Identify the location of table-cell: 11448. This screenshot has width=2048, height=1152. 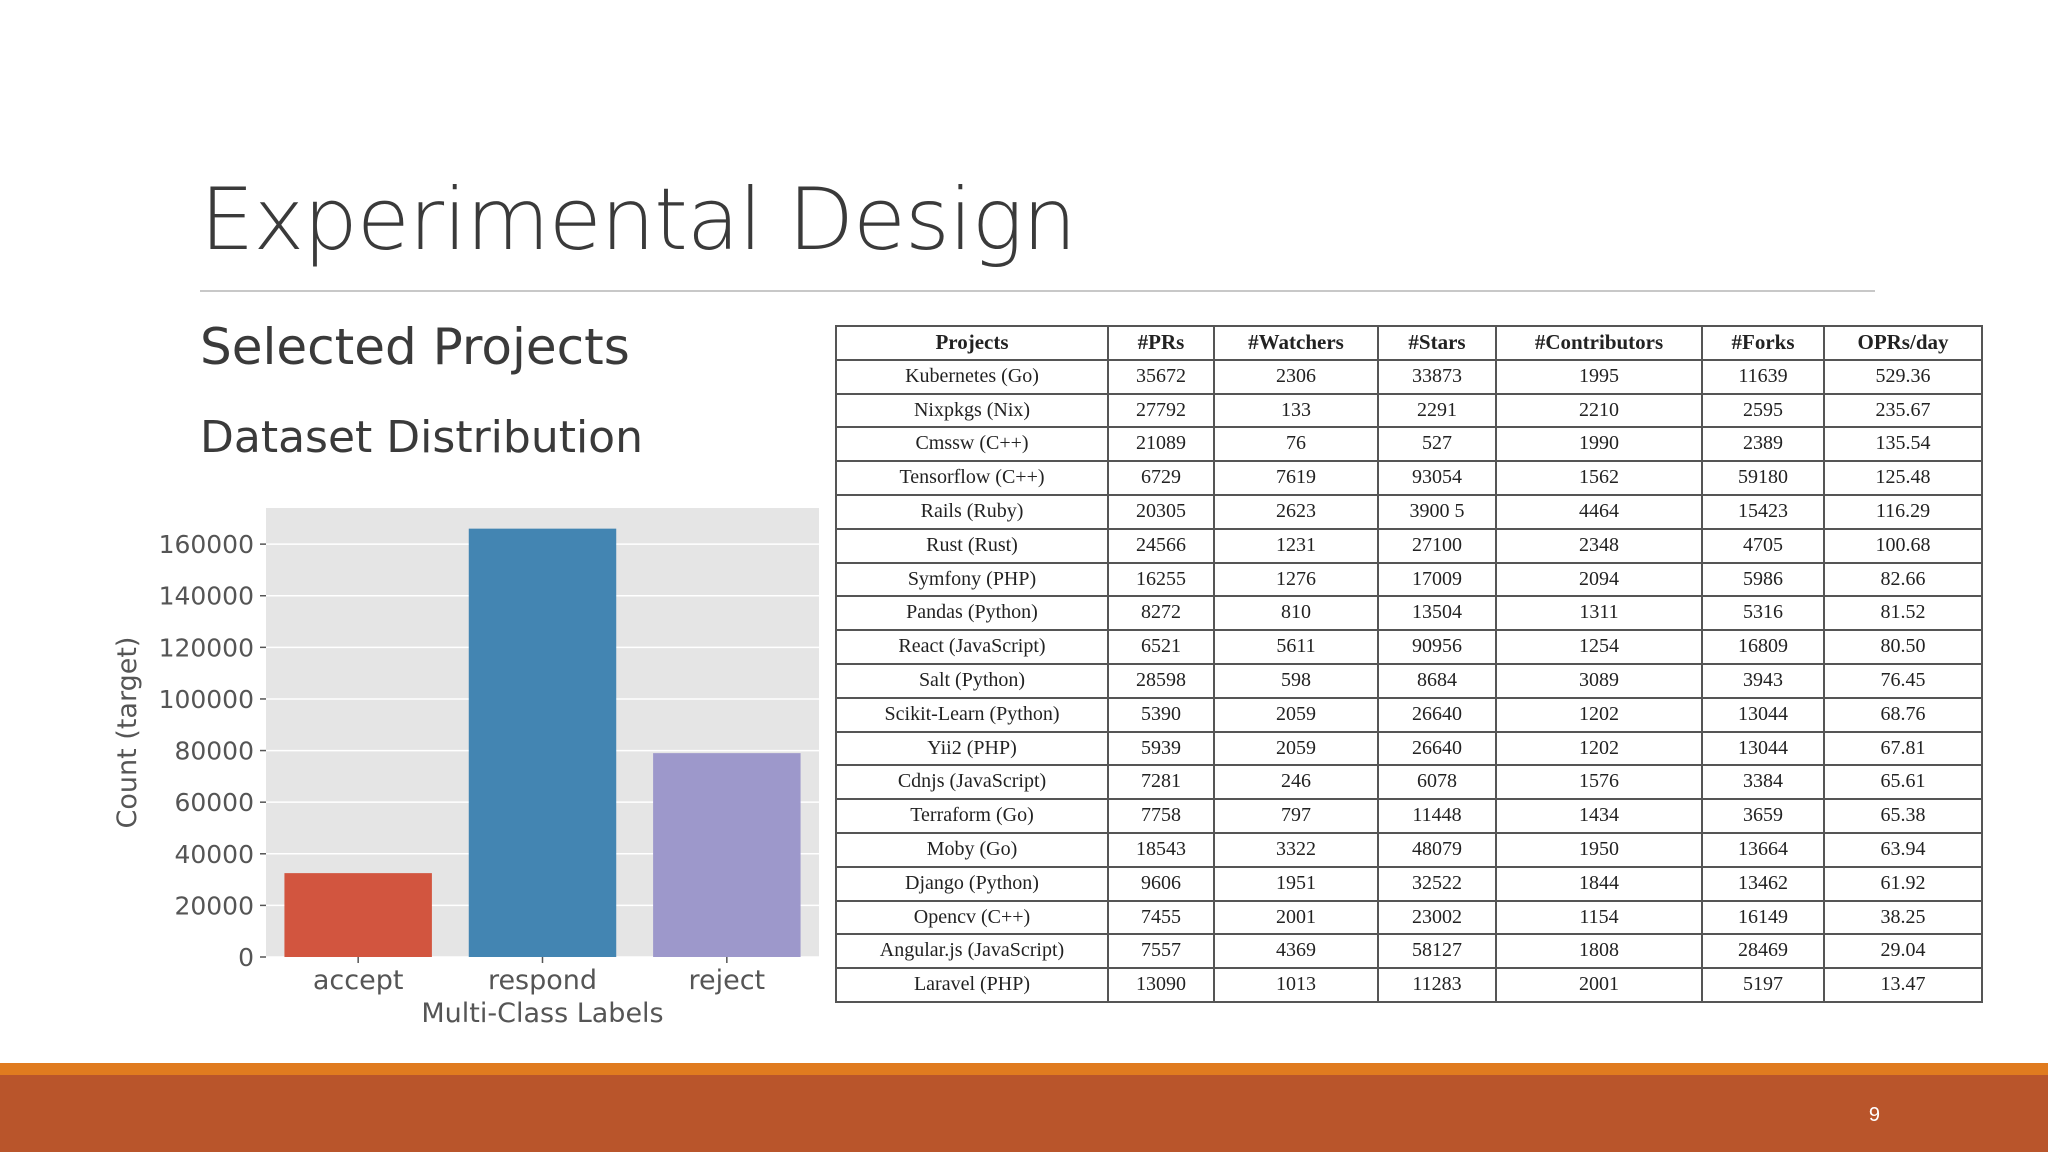
(1437, 816).